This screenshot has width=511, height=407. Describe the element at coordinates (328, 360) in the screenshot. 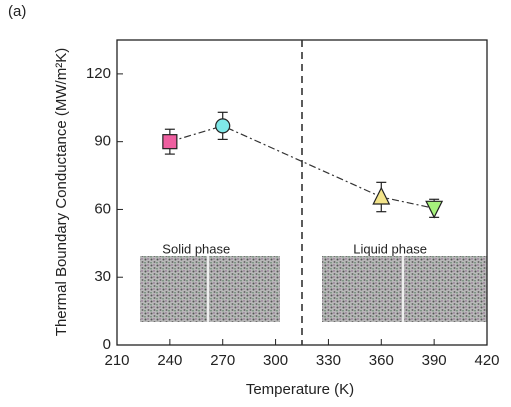

I see `x-tick-label: 330` at that location.